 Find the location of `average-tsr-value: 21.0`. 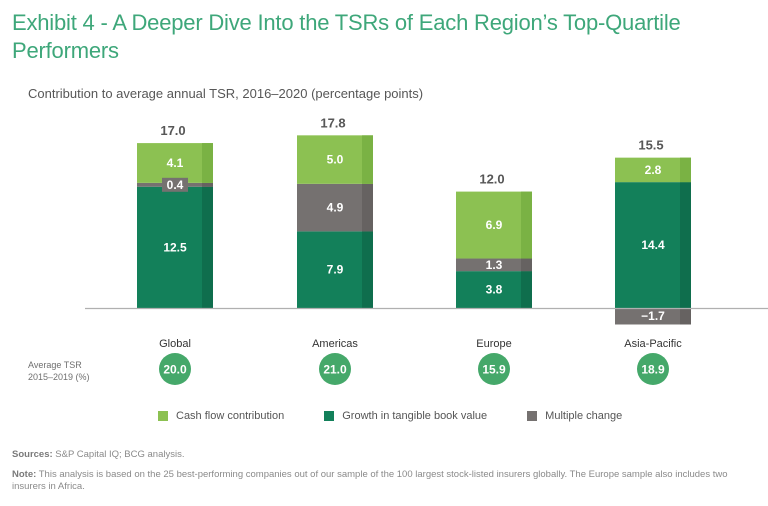

average-tsr-value: 21.0 is located at coordinates (335, 370).